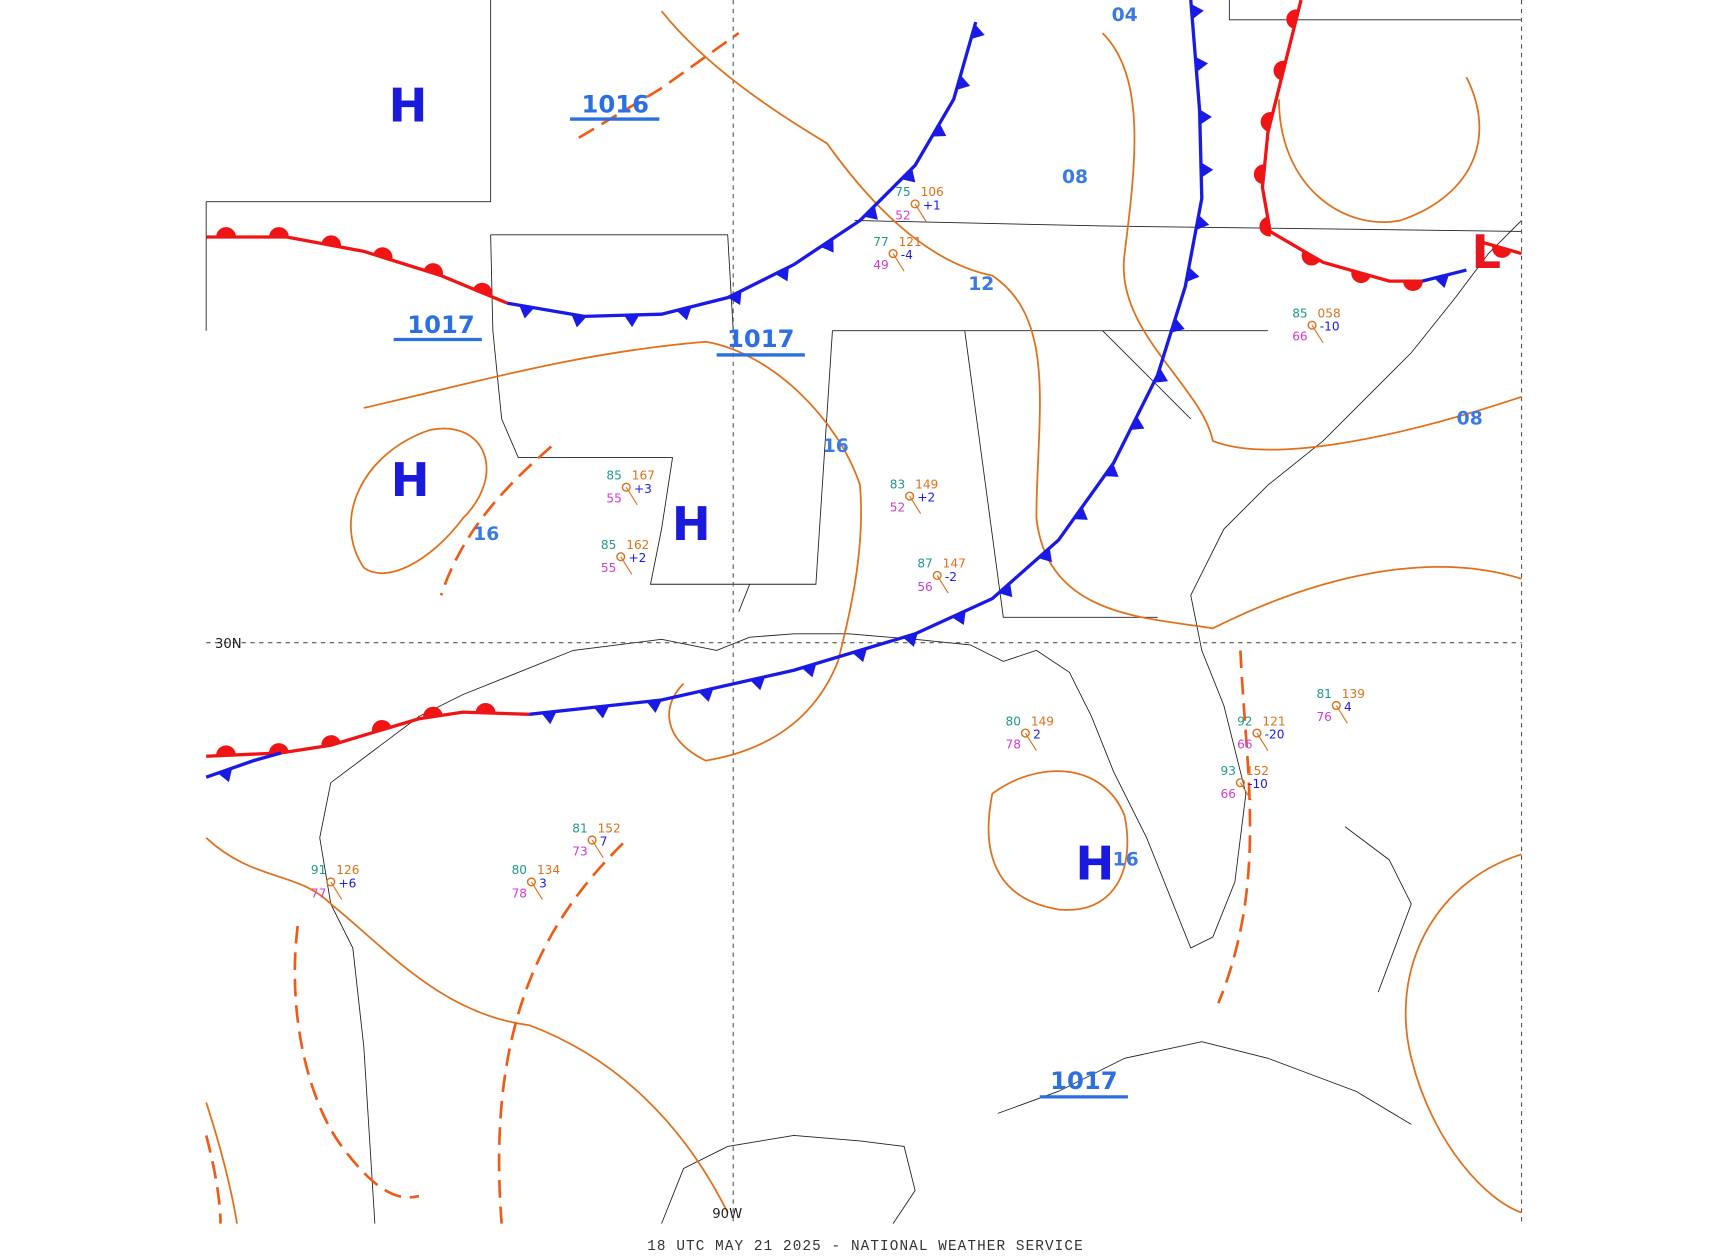 Image resolution: width=1720 pixels, height=1260 pixels. I want to click on lon-label: 90W, so click(727, 1214).